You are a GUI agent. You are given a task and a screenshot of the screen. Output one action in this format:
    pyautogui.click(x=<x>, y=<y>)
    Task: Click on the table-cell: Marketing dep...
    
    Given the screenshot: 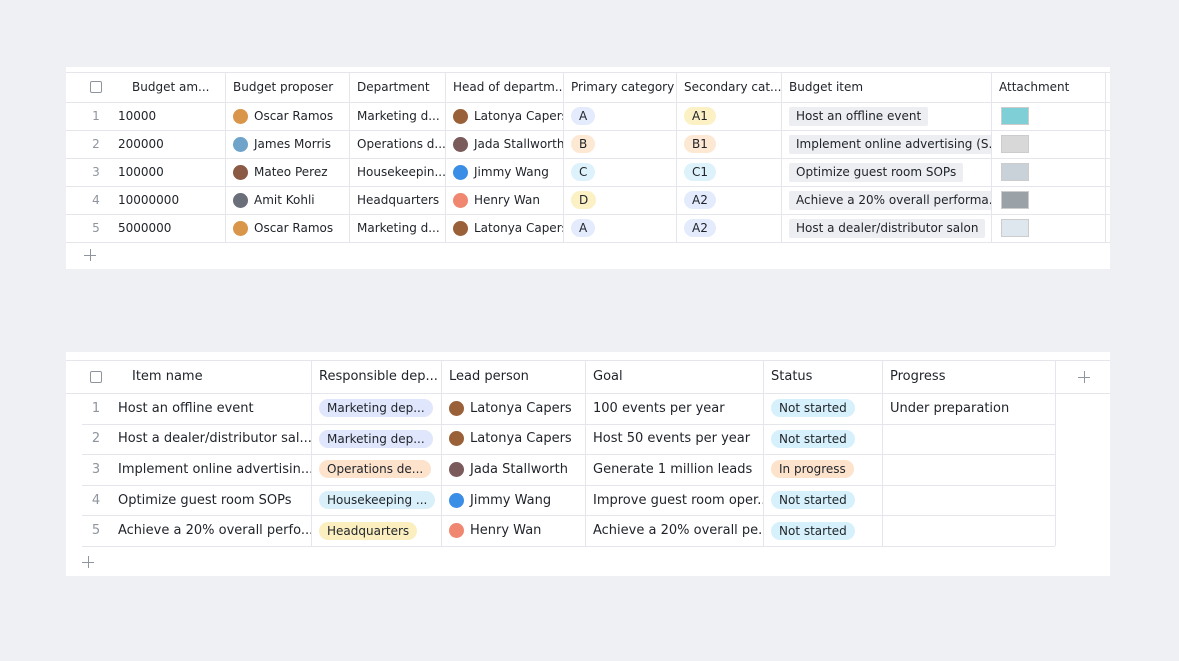 What is the action you would take?
    pyautogui.click(x=376, y=439)
    